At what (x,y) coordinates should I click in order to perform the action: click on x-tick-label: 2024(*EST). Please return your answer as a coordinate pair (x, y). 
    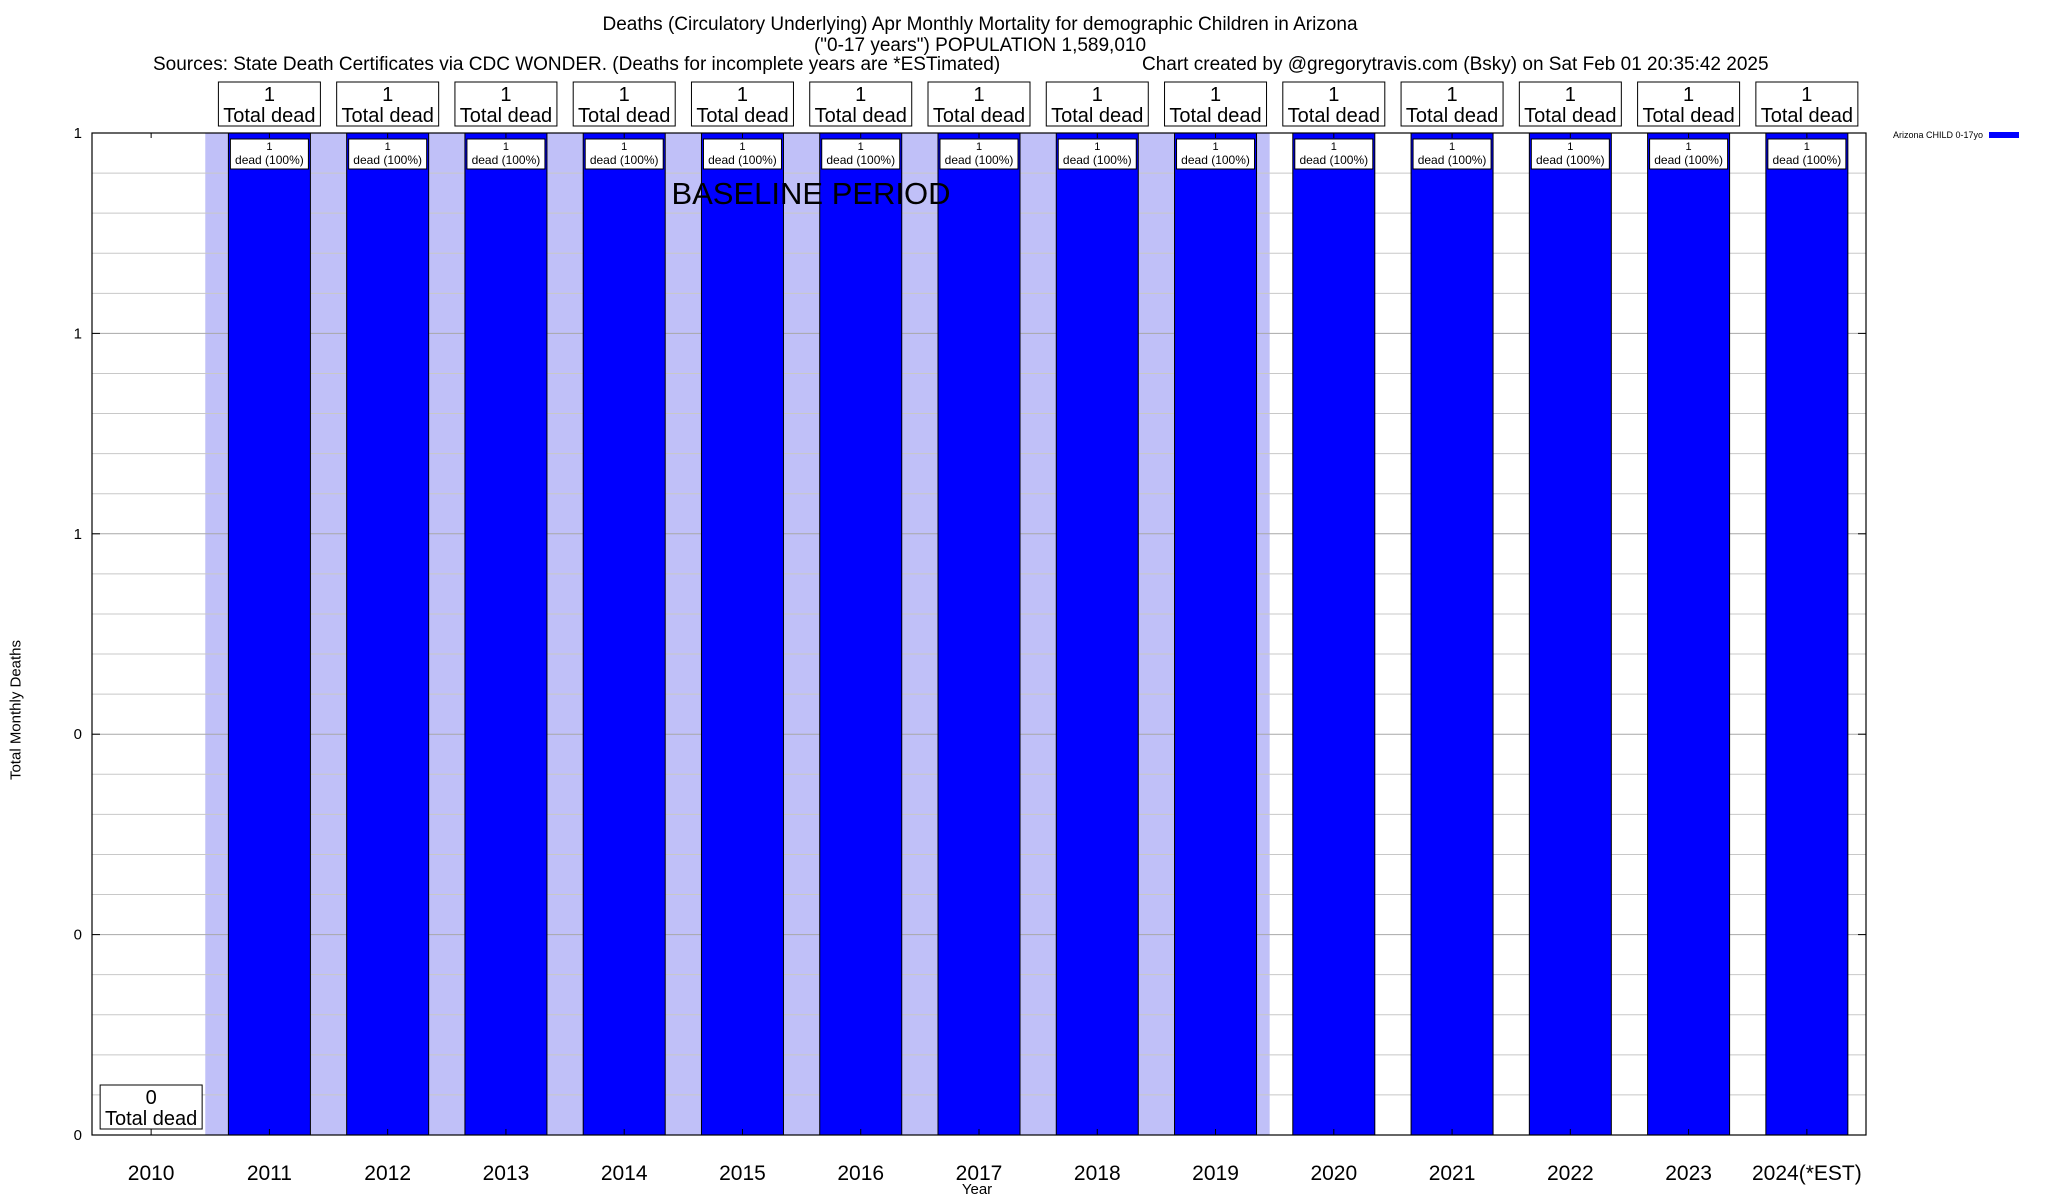
    Looking at the image, I should click on (1807, 1173).